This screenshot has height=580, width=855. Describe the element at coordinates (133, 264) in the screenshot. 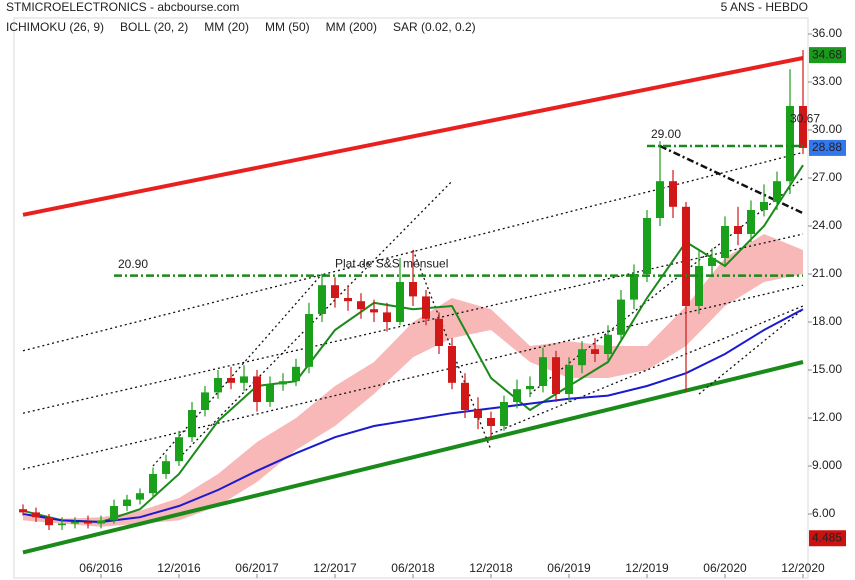

I see `level-label: 20.90` at that location.